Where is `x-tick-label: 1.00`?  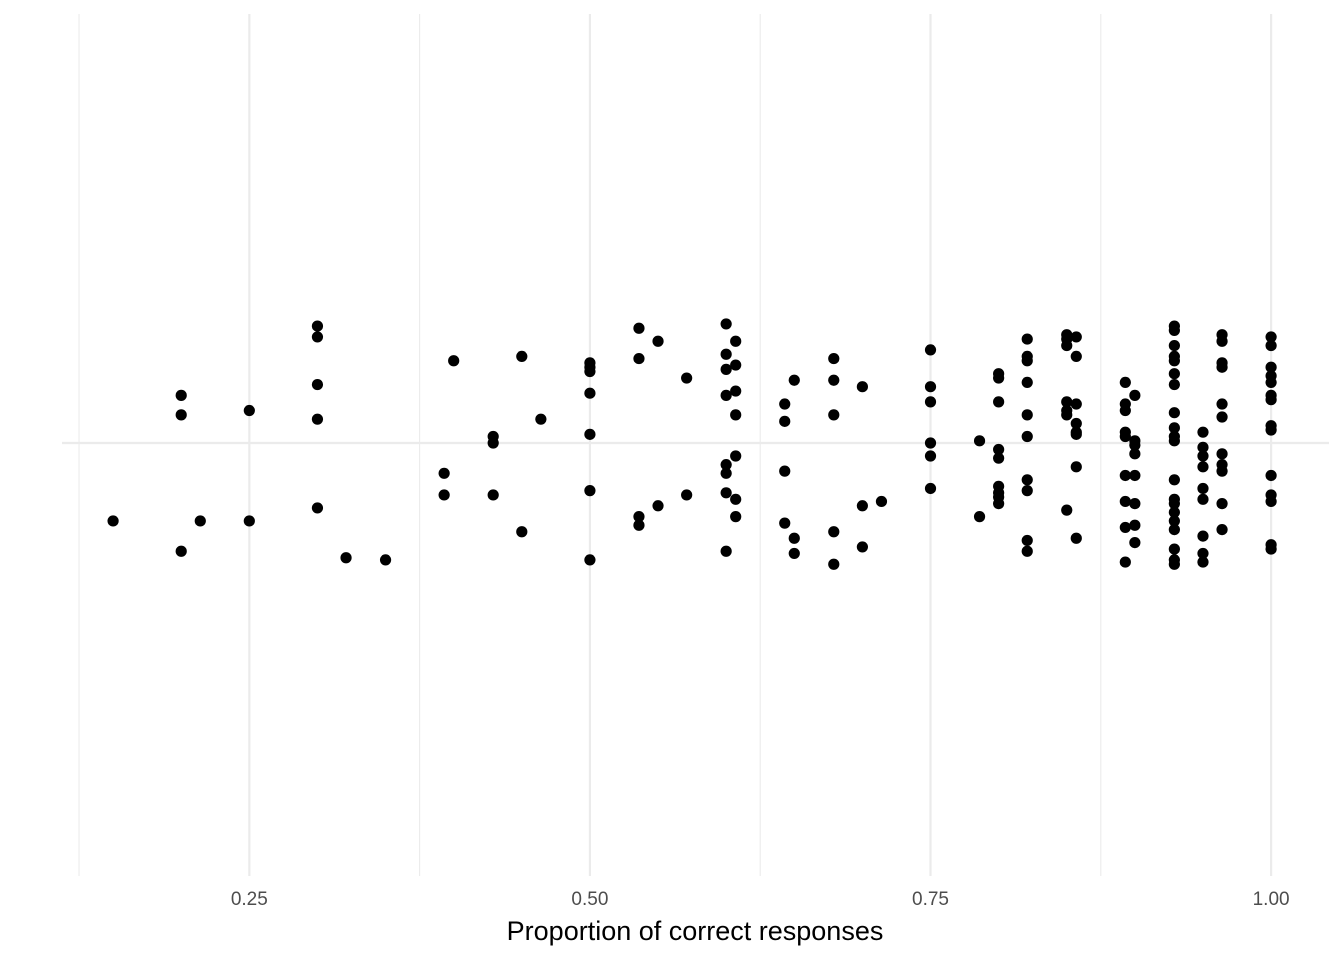
x-tick-label: 1.00 is located at coordinates (1271, 899).